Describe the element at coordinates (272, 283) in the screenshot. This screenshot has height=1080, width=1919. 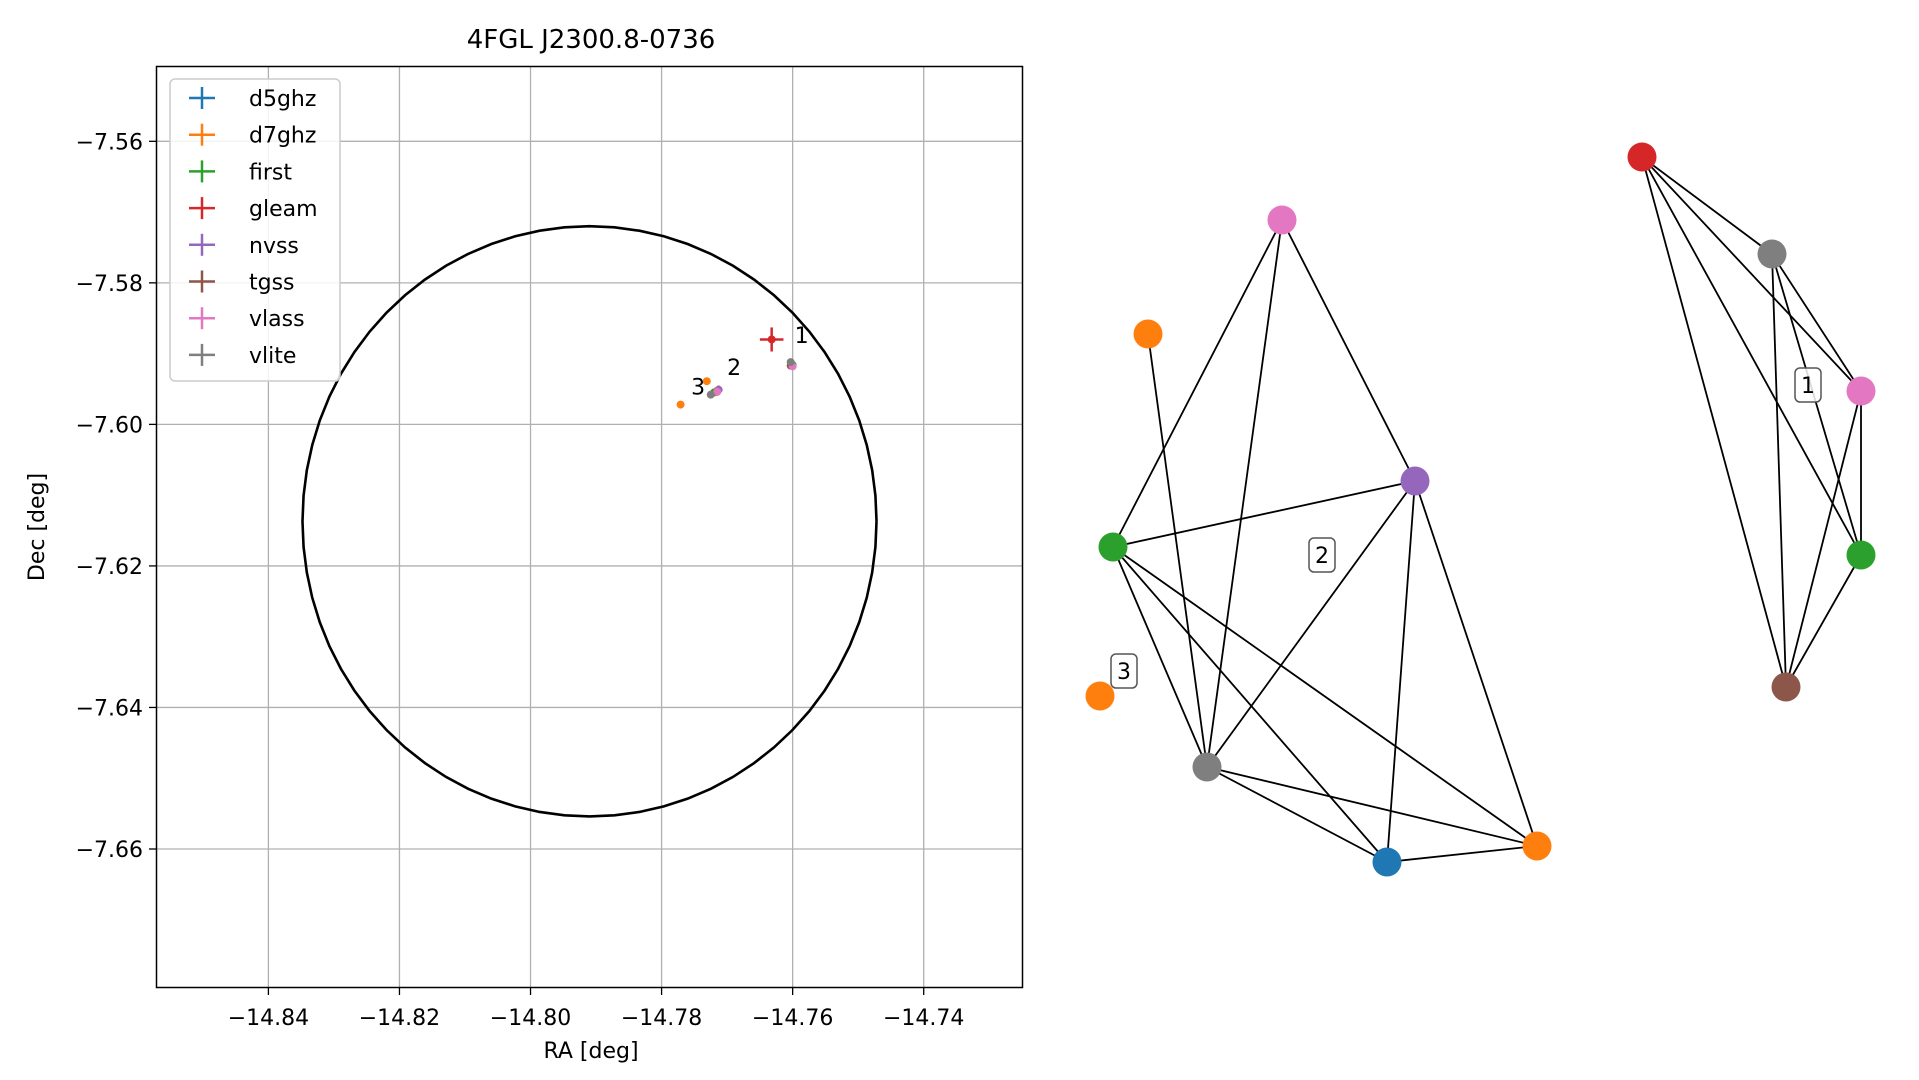
I see `legend-label: tgss` at that location.